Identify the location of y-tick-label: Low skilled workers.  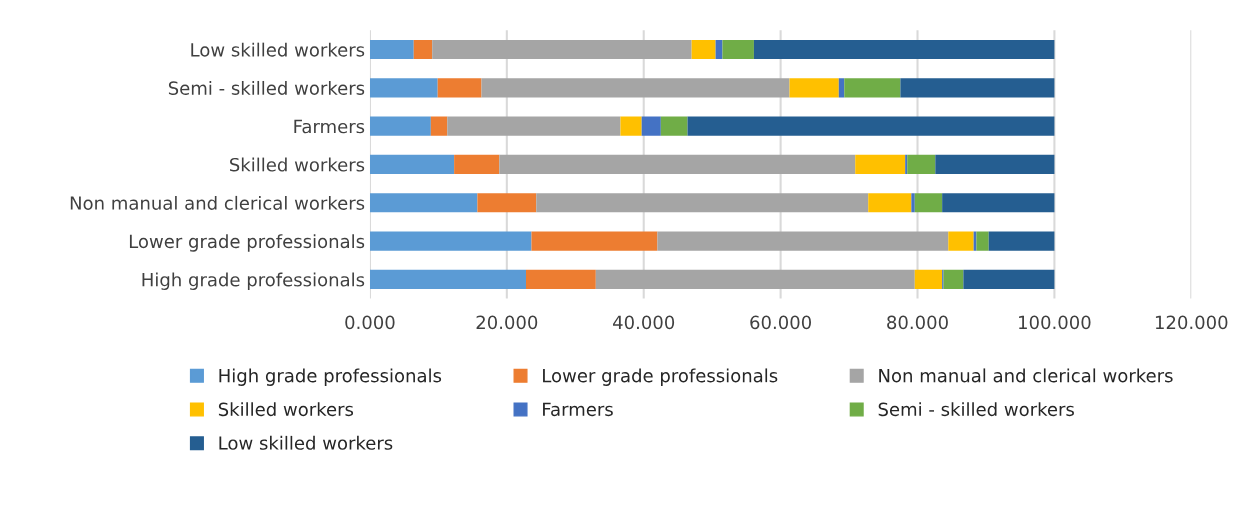
(278, 49).